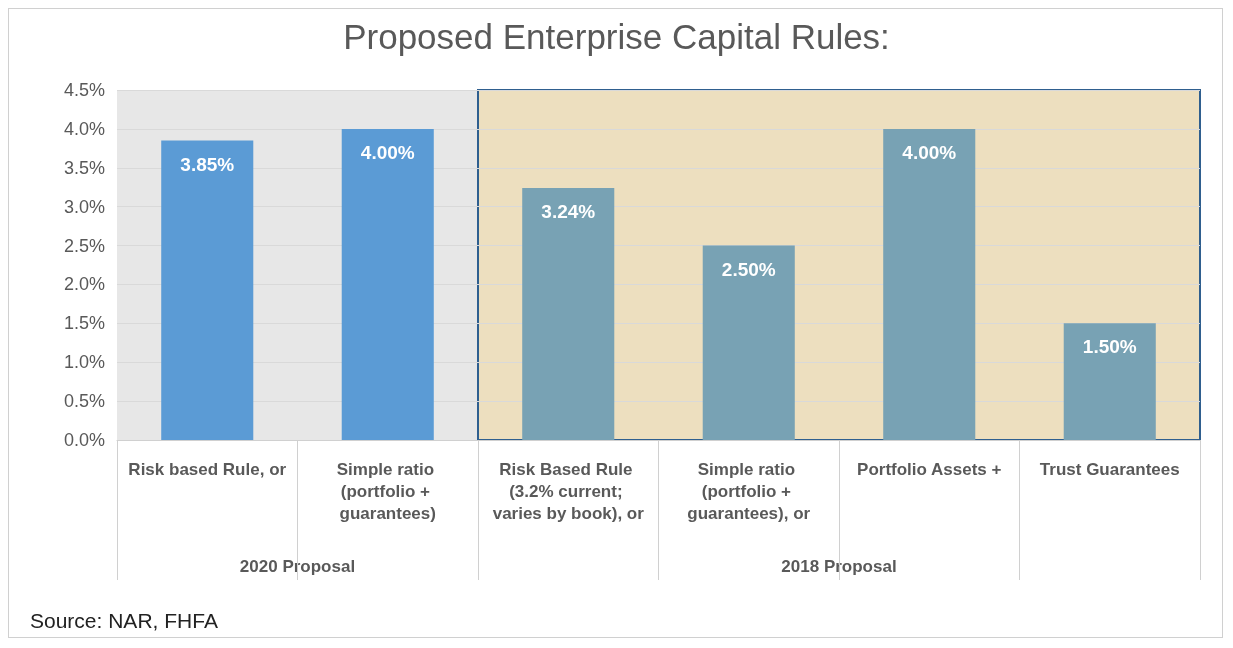 Image resolution: width=1233 pixels, height=648 pixels. What do you see at coordinates (207, 469) in the screenshot?
I see `x-tick-label: Risk based Rule, or` at bounding box center [207, 469].